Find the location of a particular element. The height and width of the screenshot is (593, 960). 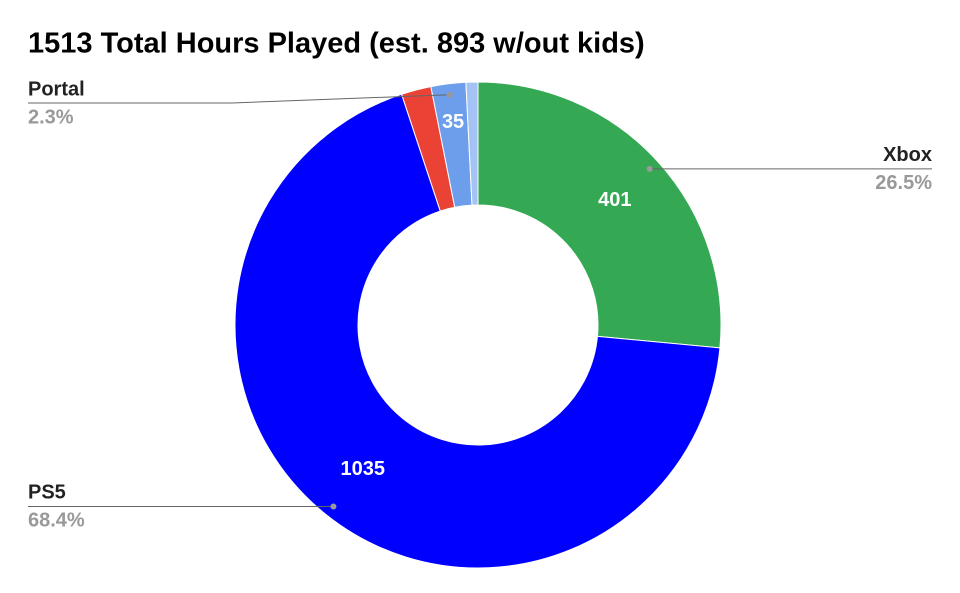

leader-line is located at coordinates (239, 99).